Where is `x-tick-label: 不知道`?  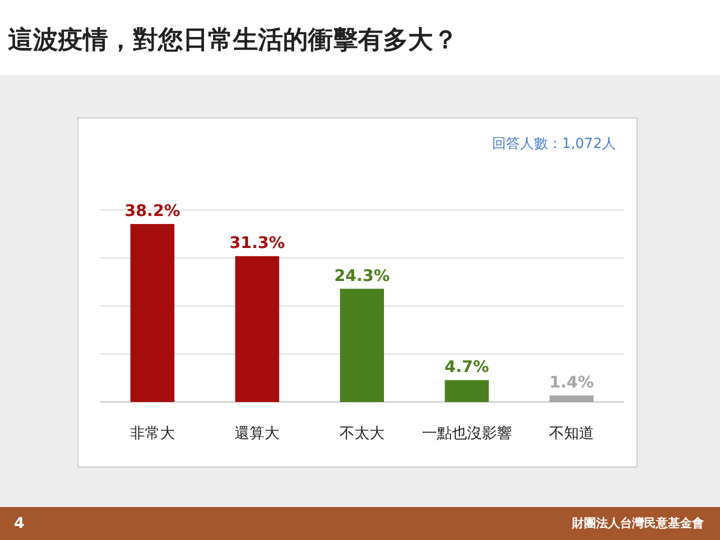
x-tick-label: 不知道 is located at coordinates (571, 433).